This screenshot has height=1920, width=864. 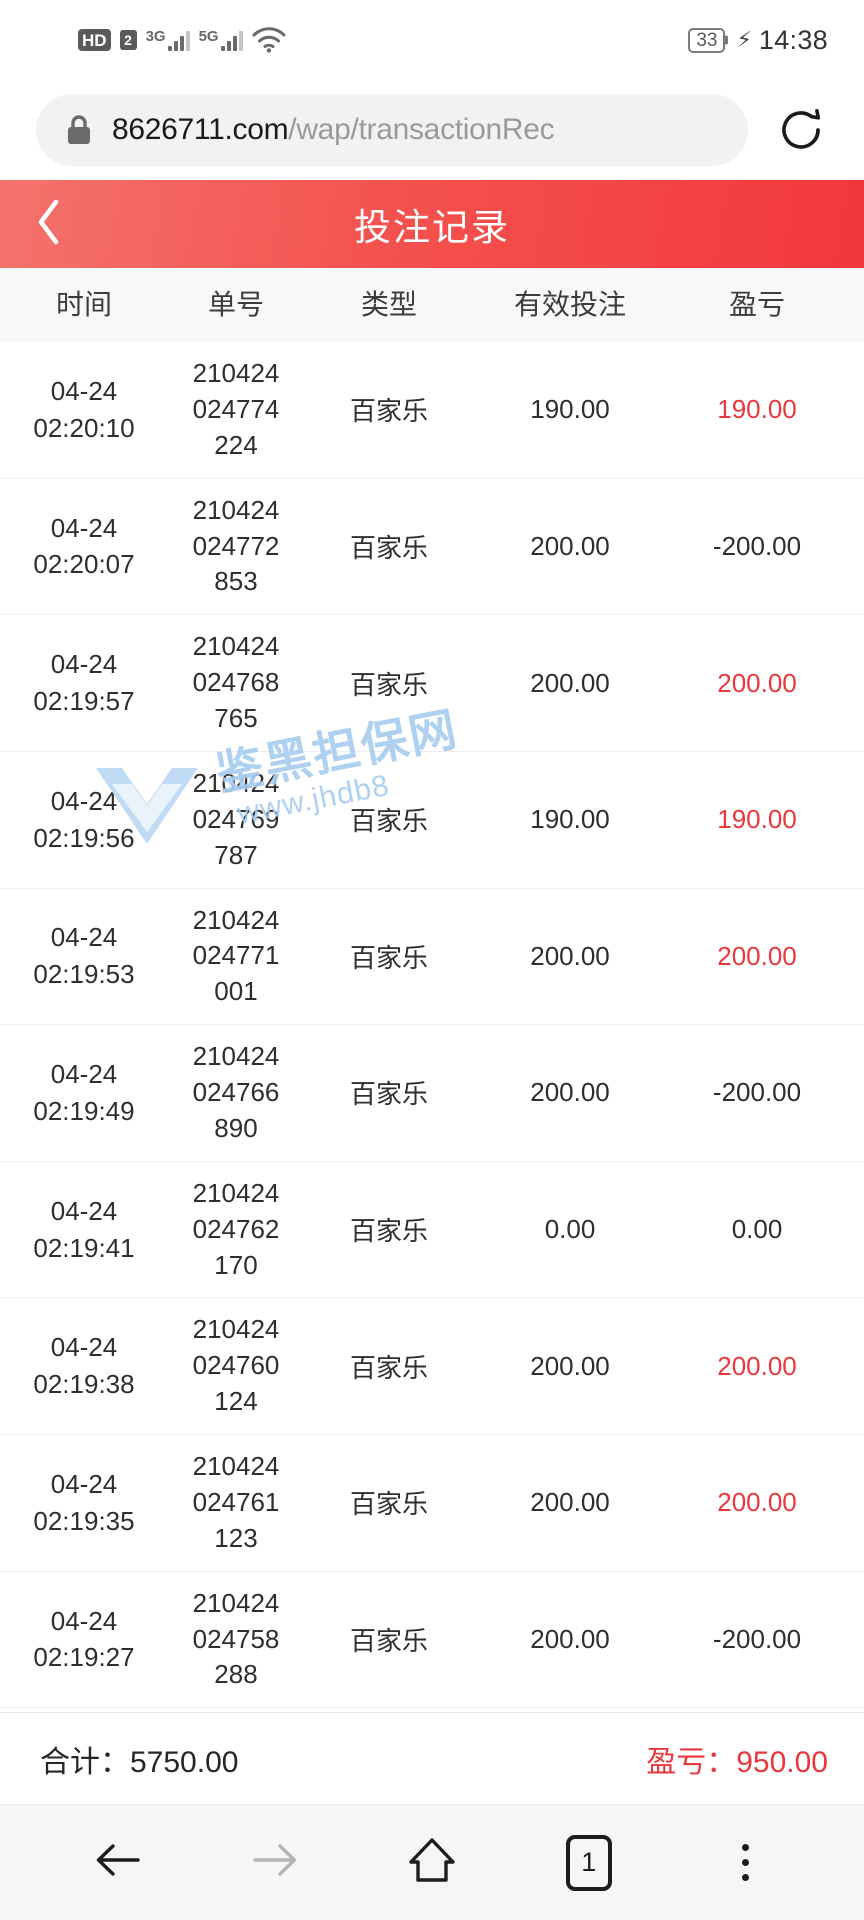 I want to click on app-header: 投注记录, so click(x=432, y=224).